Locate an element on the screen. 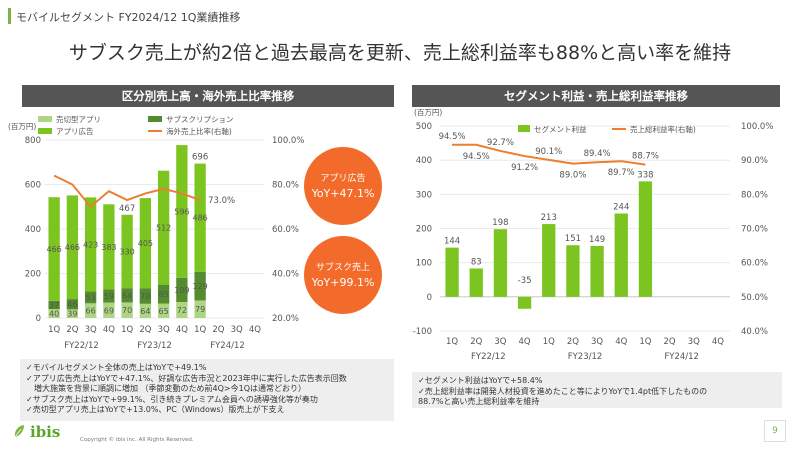 The width and height of the screenshot is (800, 450). y-tick-label: -100 is located at coordinates (422, 332).